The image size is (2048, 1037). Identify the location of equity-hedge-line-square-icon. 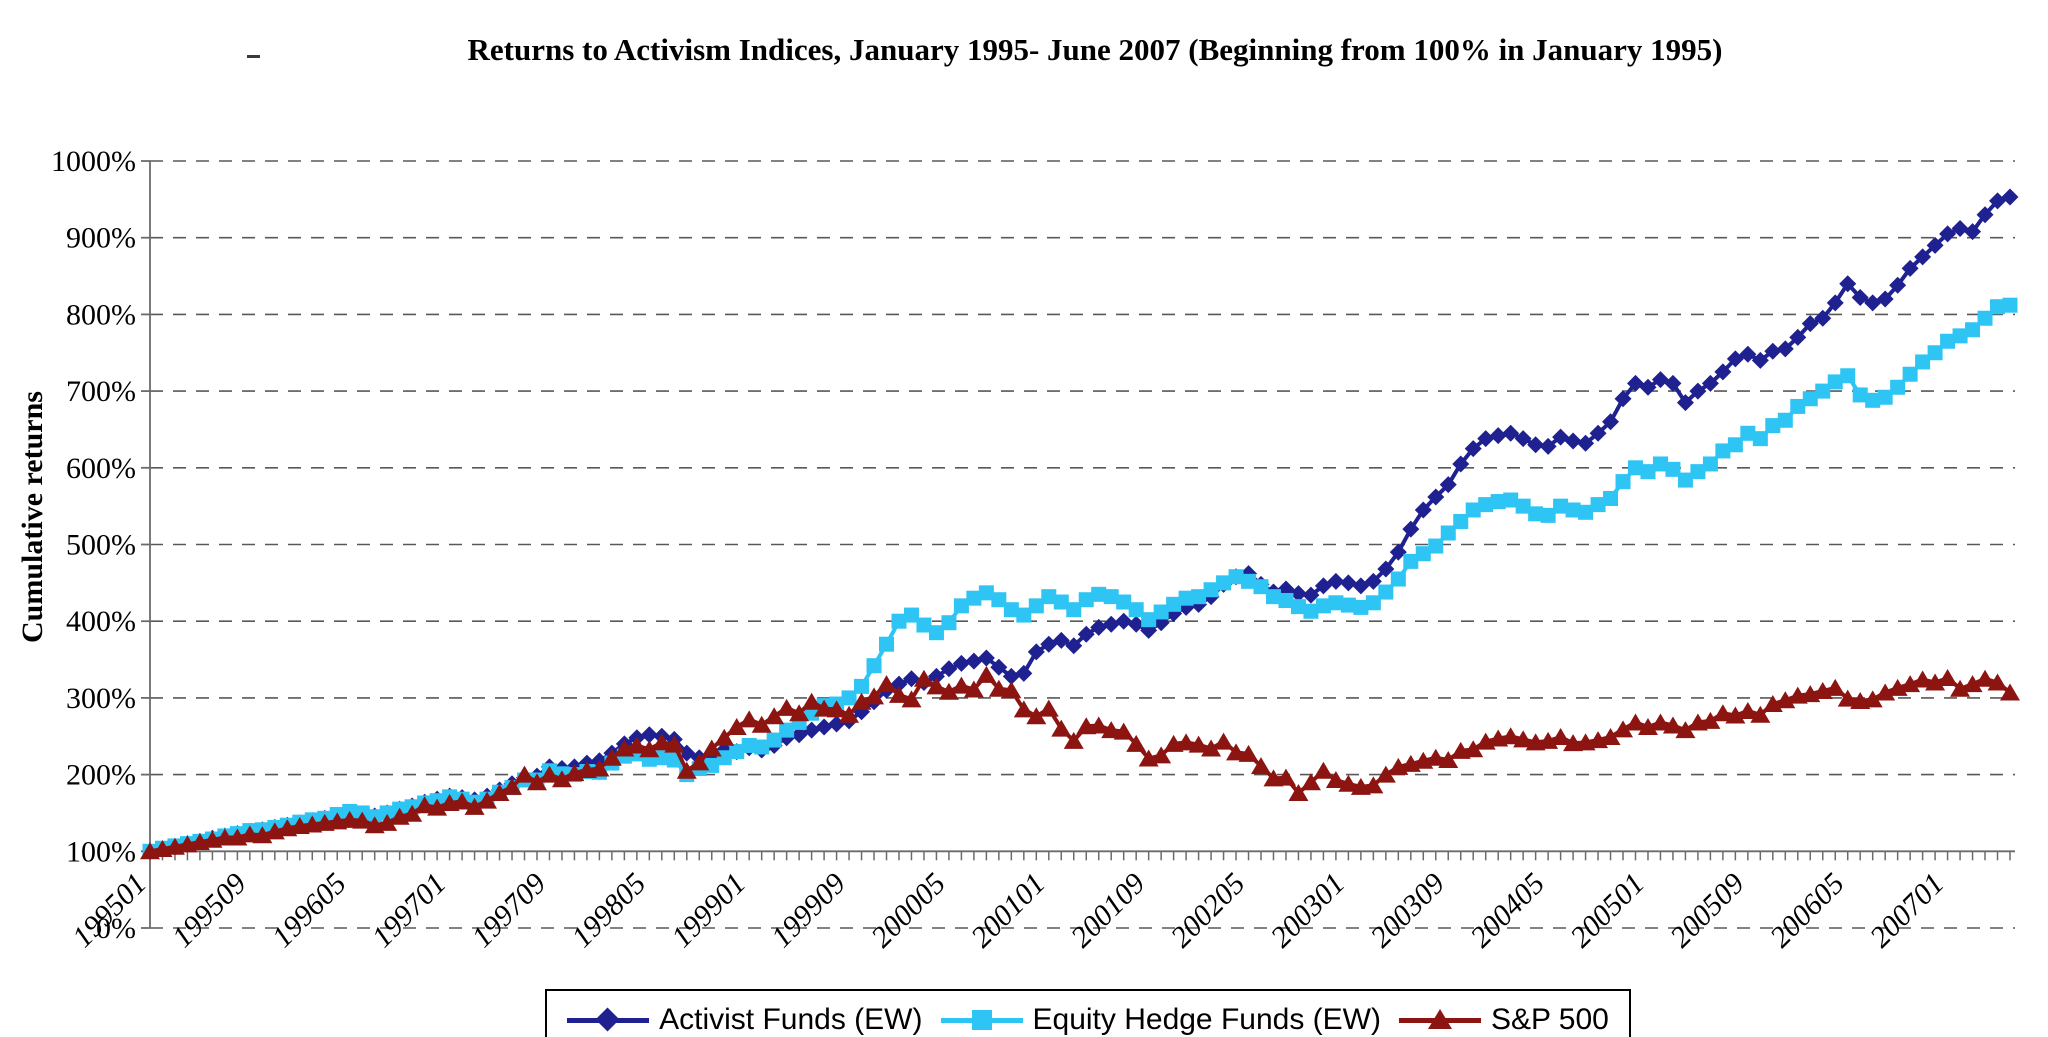
(981, 1020).